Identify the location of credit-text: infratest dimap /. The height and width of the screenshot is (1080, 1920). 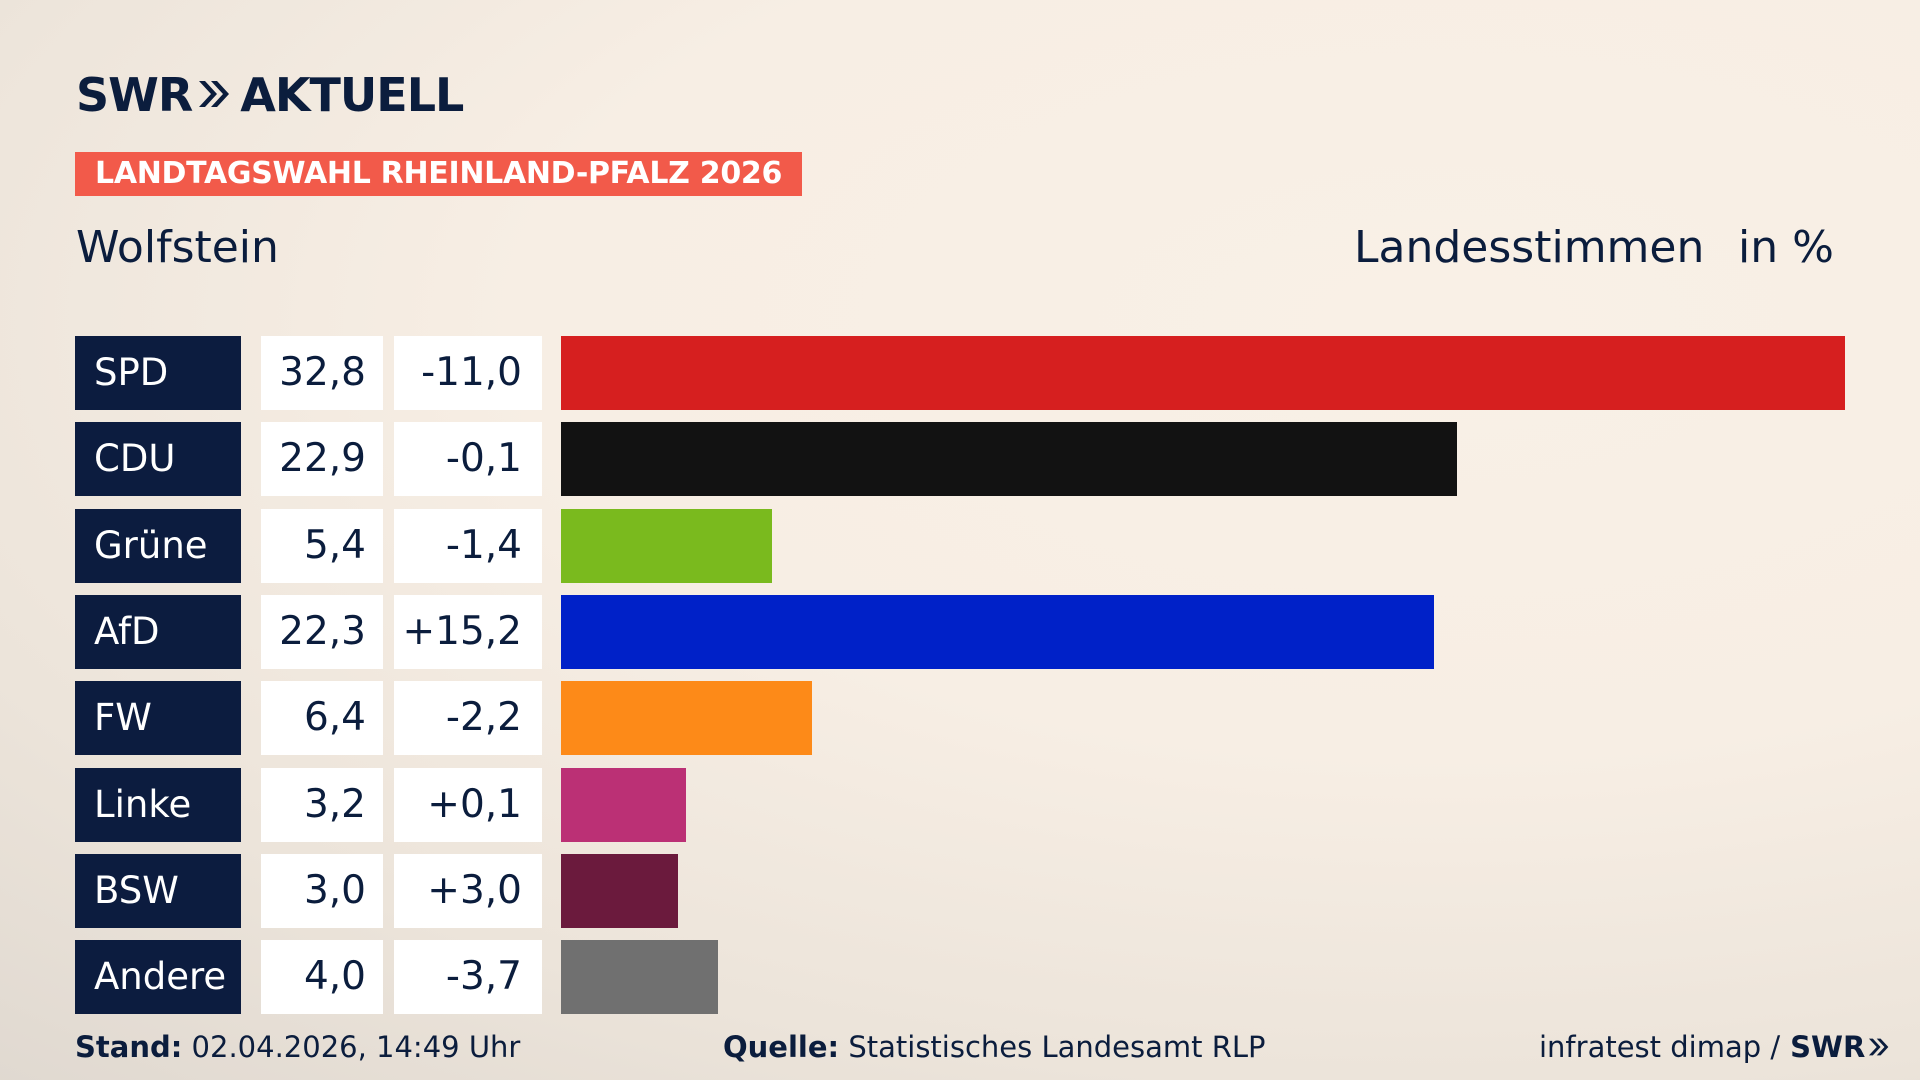
(1660, 1047).